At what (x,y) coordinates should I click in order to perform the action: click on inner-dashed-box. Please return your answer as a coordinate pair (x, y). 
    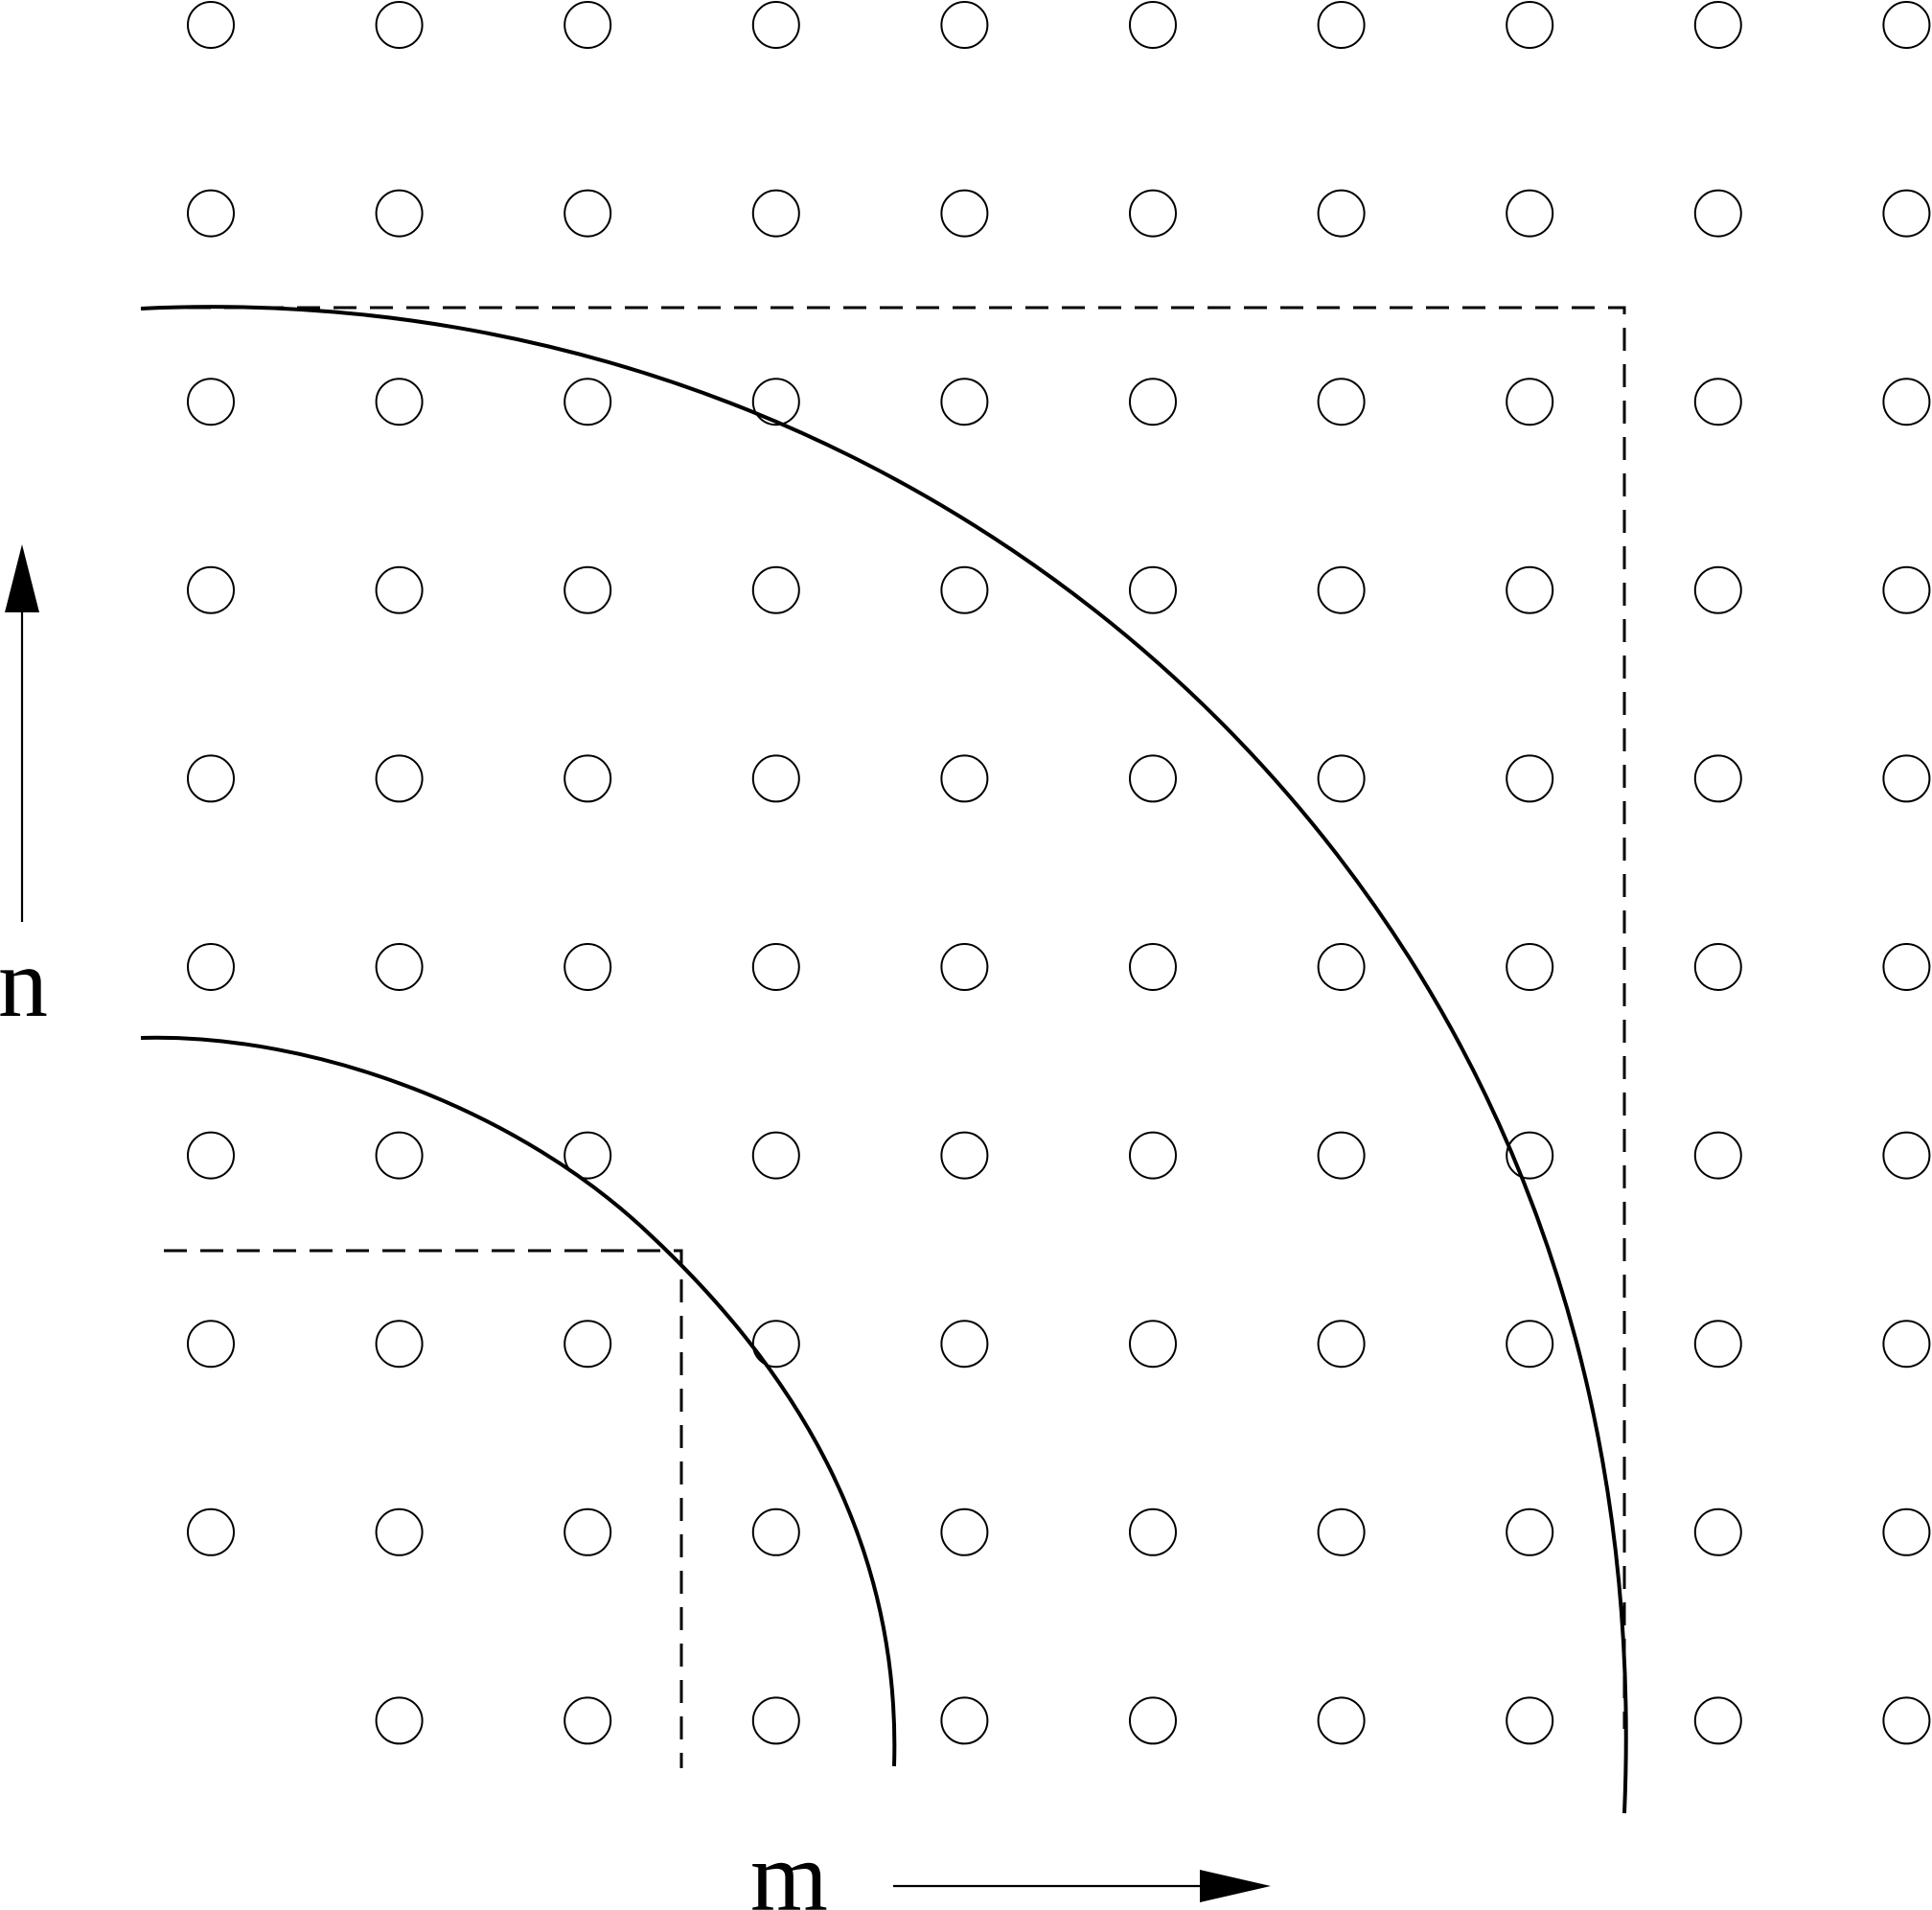
    Looking at the image, I should click on (423, 1509).